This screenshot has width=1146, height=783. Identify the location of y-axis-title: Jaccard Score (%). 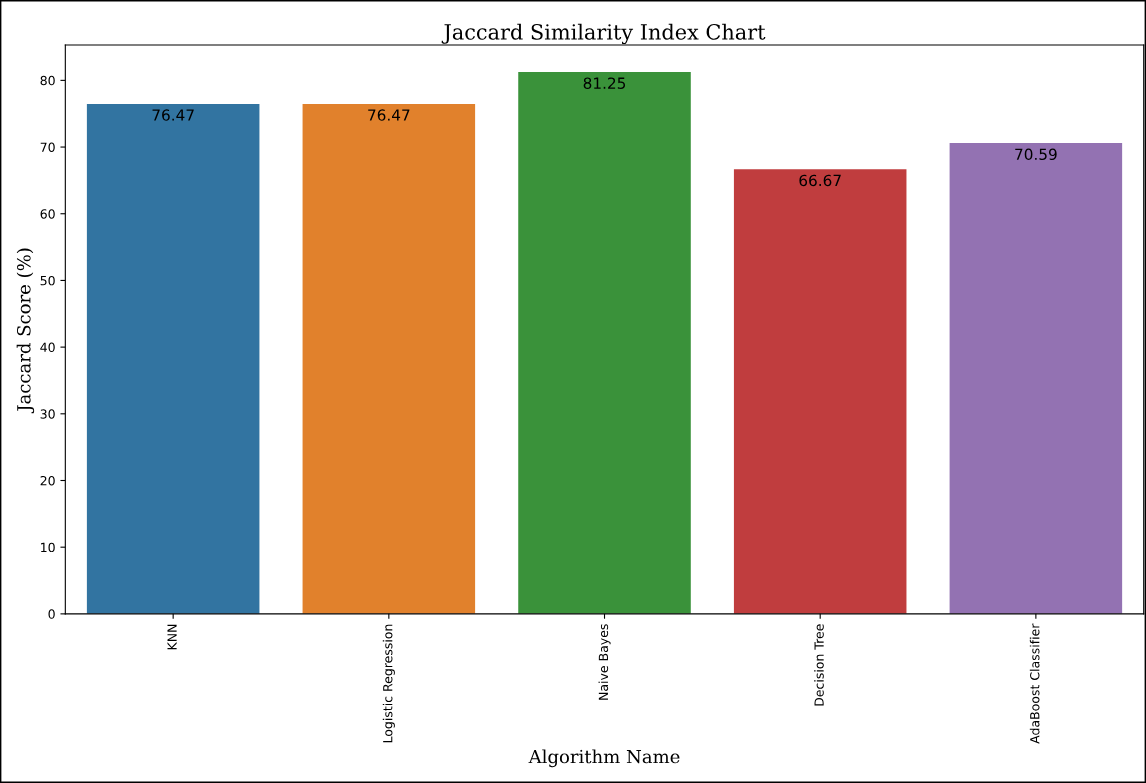
(25, 331).